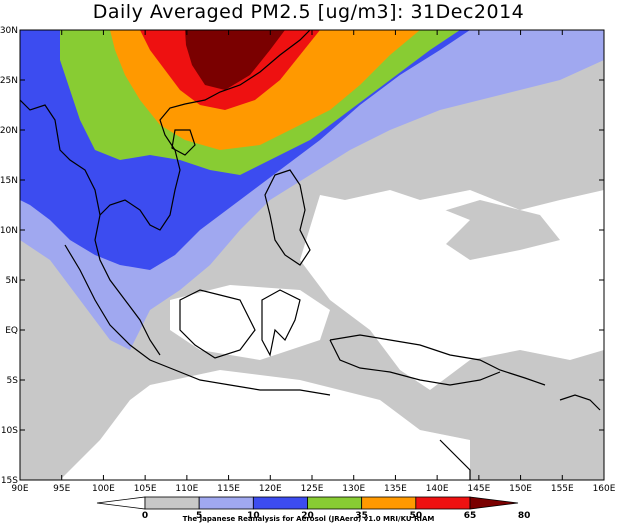  Describe the element at coordinates (121, 503) in the screenshot. I see `colorbar-low-triangle` at that location.